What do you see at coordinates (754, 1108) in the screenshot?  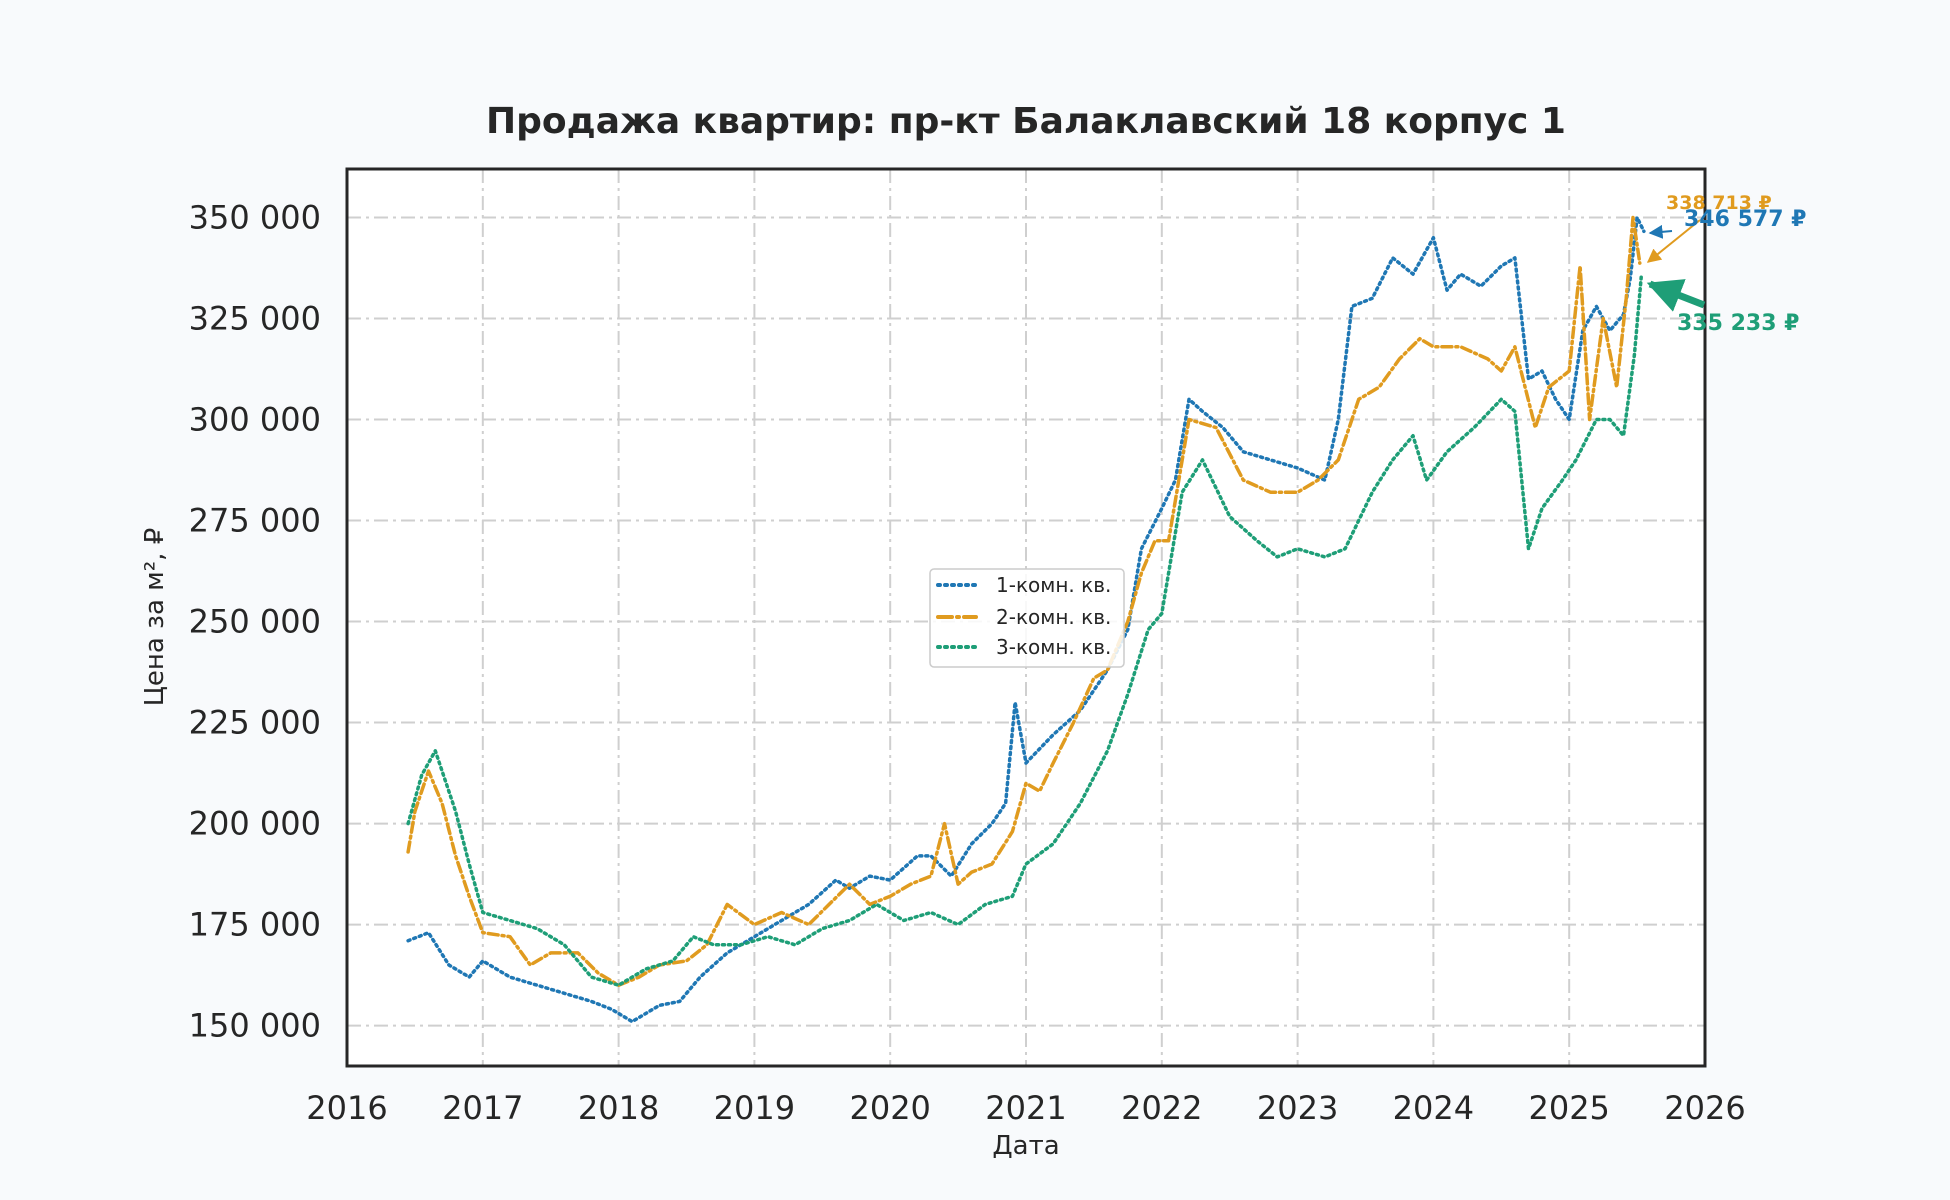 I see `x-tick-label: 2019` at bounding box center [754, 1108].